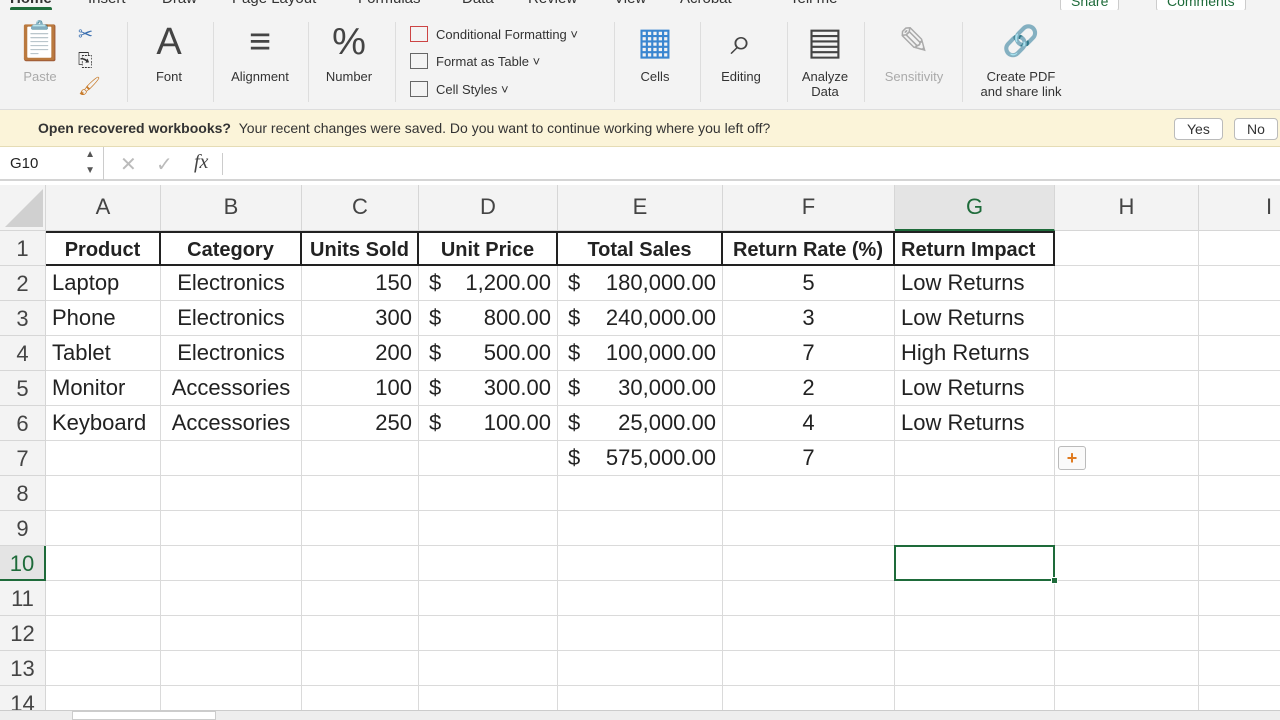  I want to click on cell-F1: Return Rate (%), so click(809, 248).